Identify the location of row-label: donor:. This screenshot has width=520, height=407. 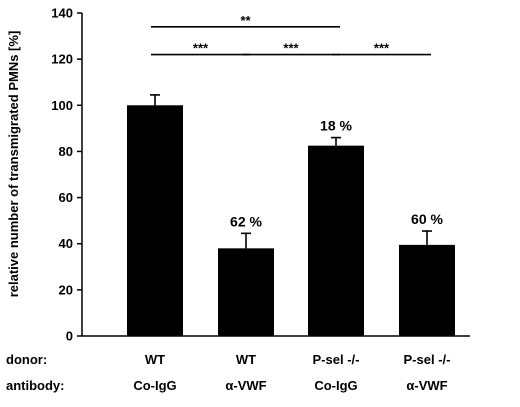
(26, 359).